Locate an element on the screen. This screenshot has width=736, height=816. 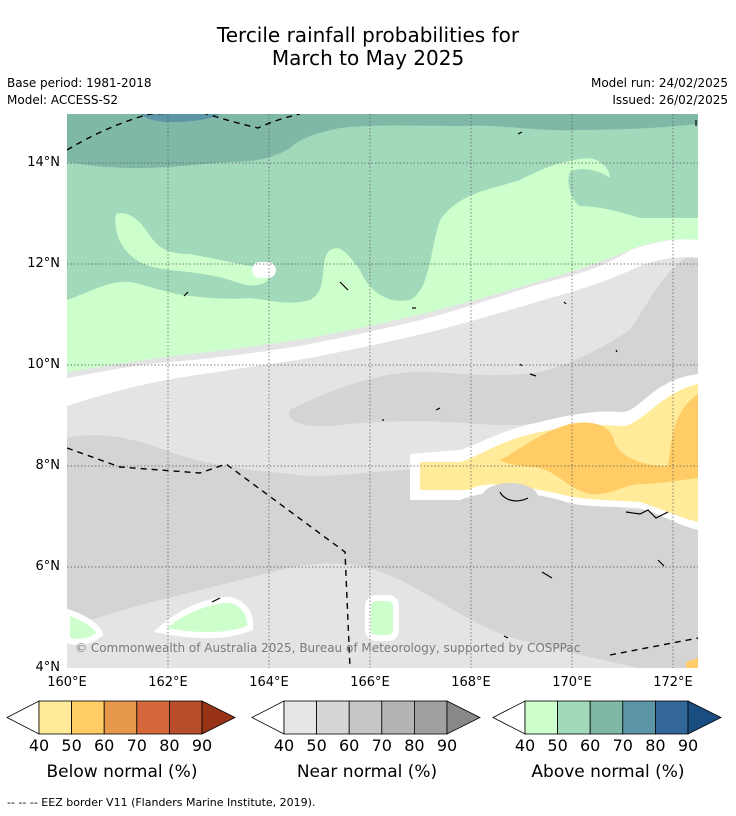
above-normal-70-80-region is located at coordinates (180, 118).